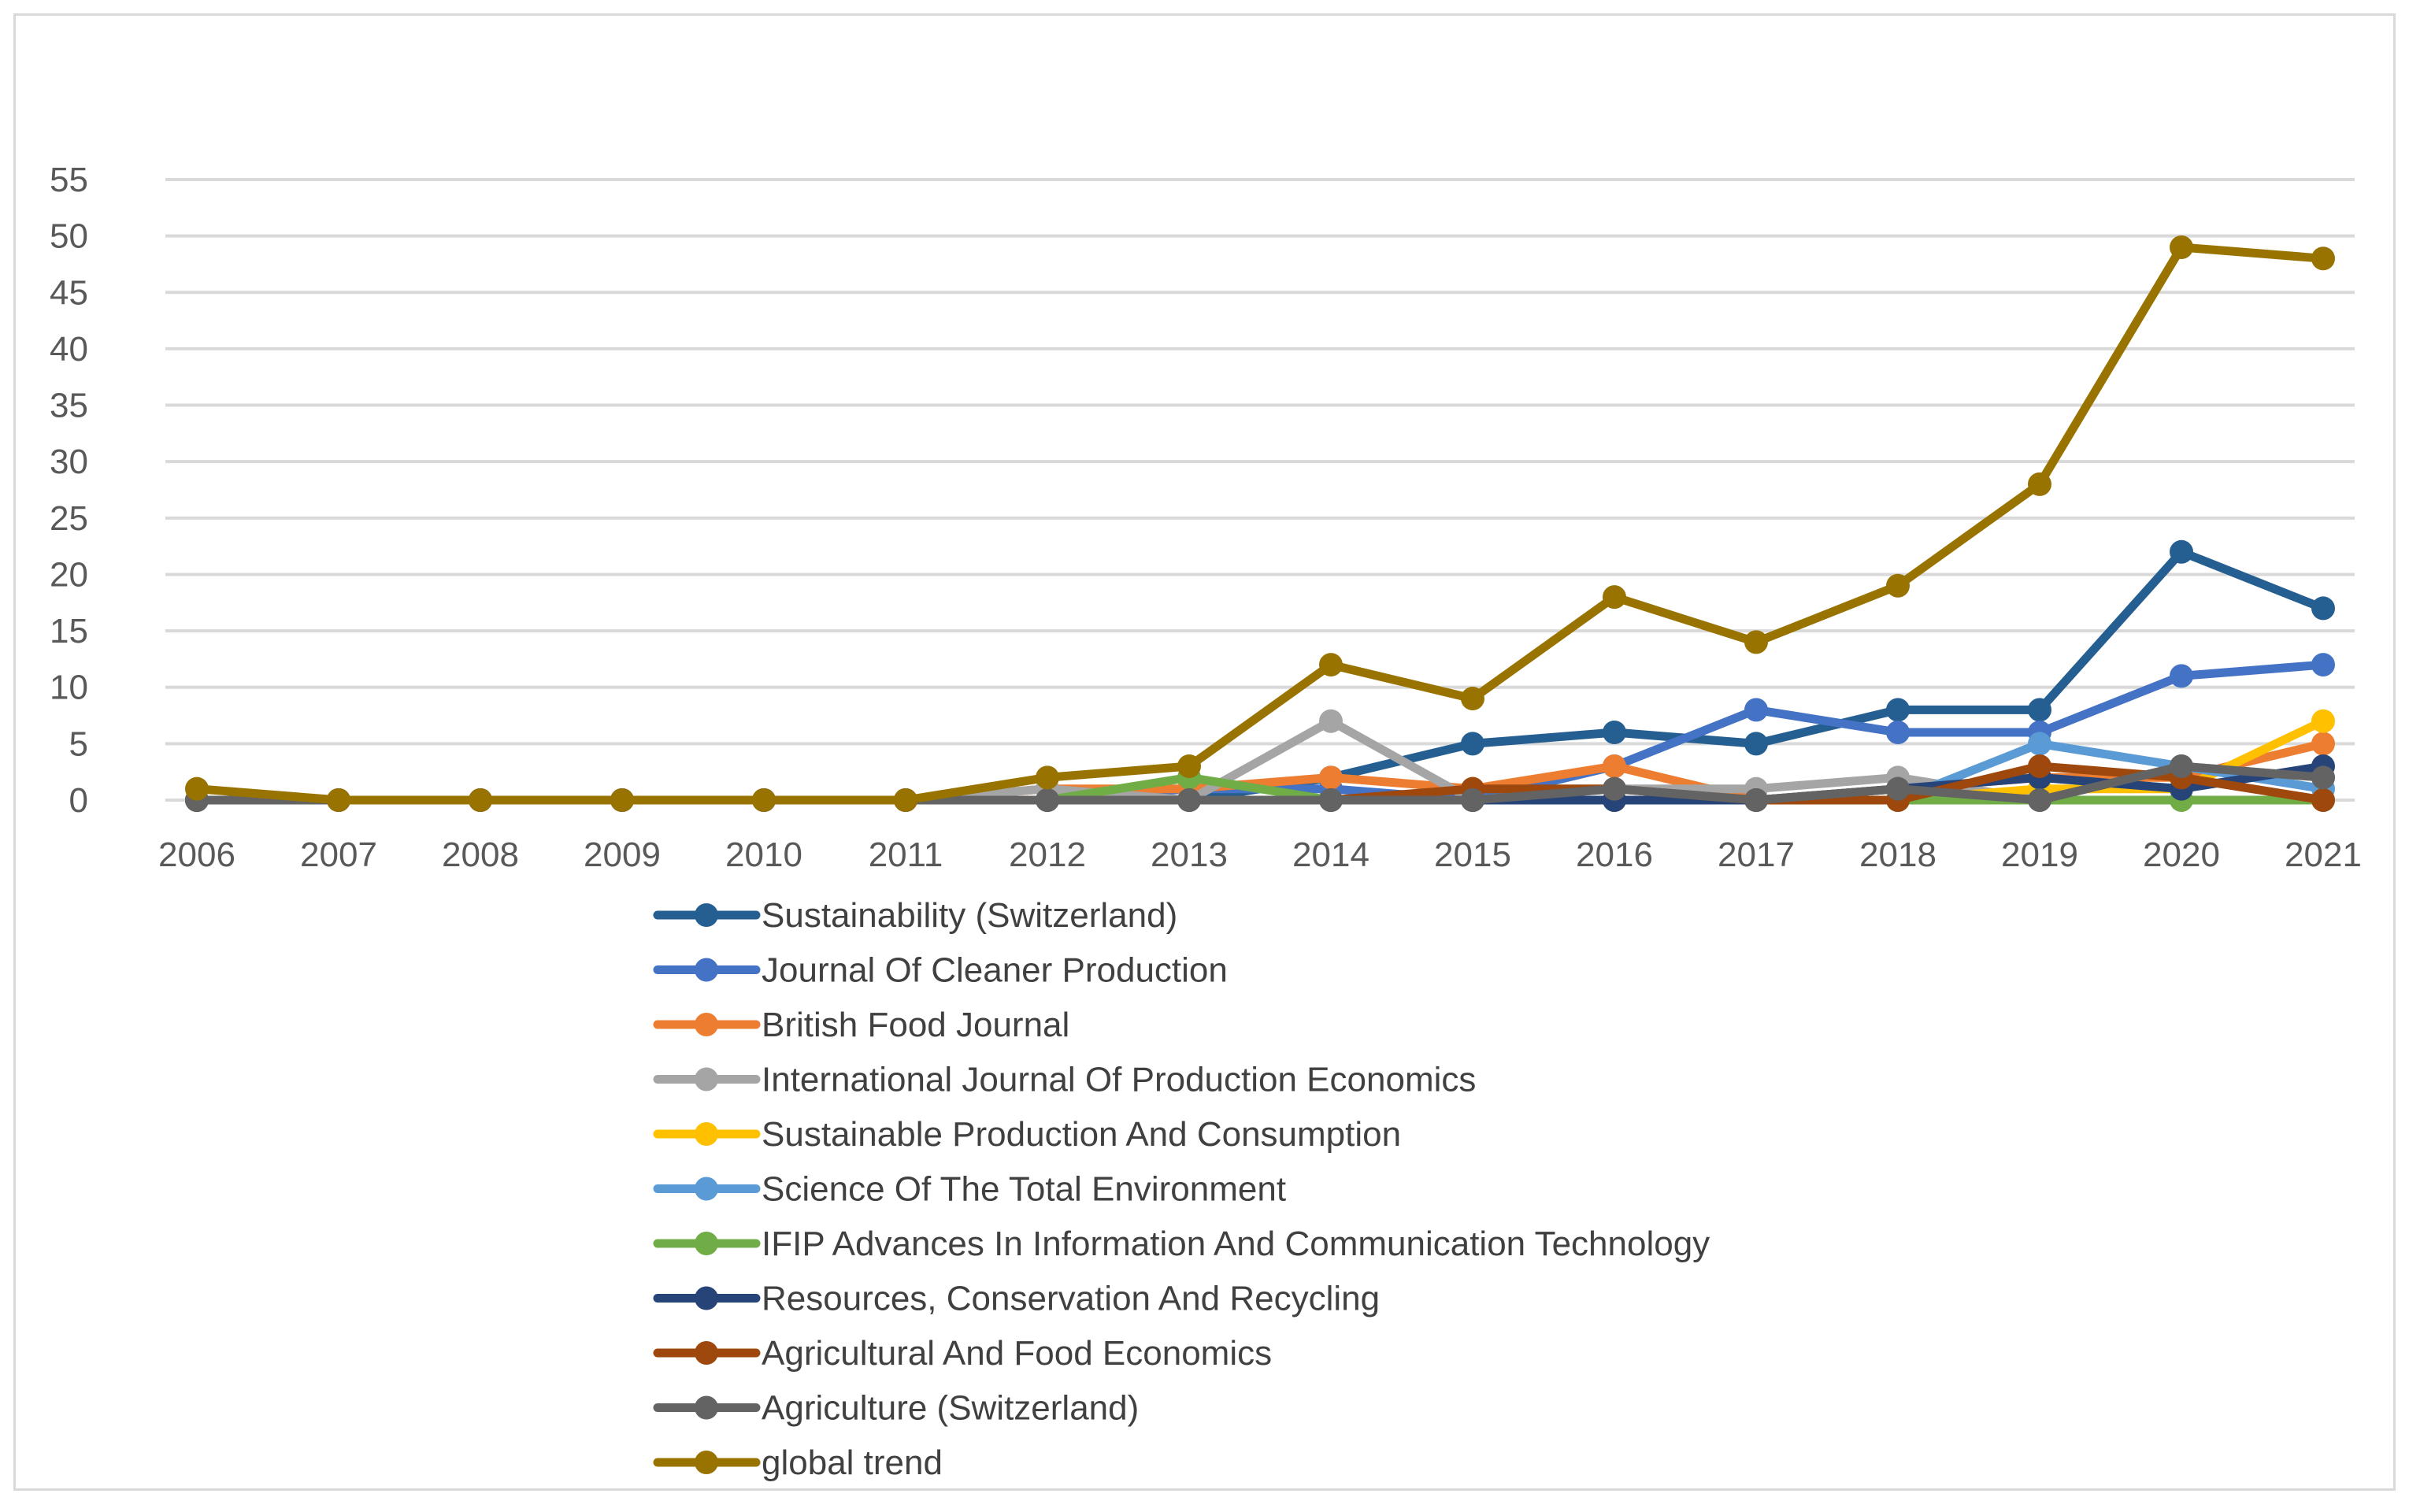 This screenshot has width=2409, height=1512. What do you see at coordinates (480, 855) in the screenshot?
I see `x-tick-label: 2008` at bounding box center [480, 855].